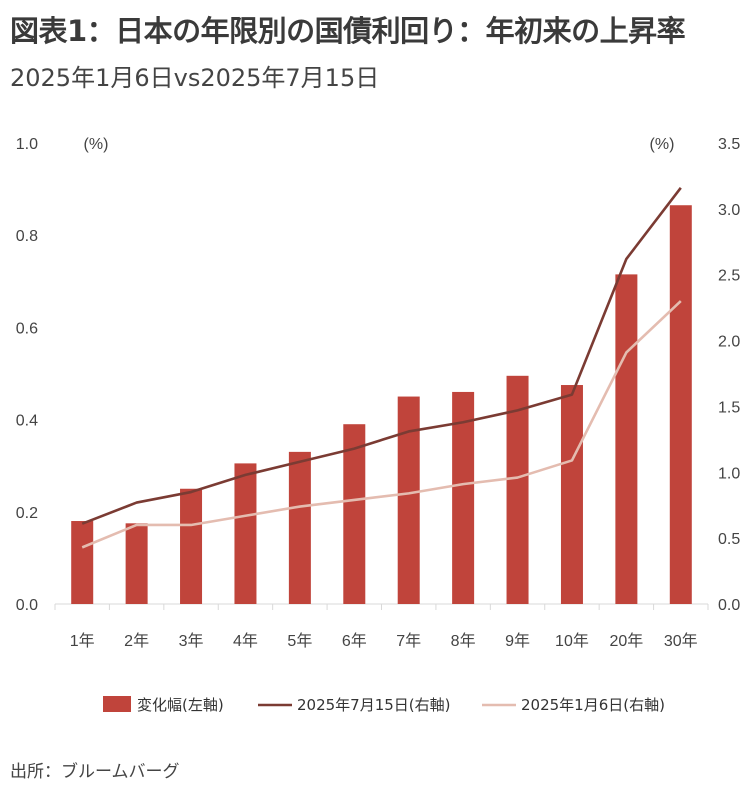  What do you see at coordinates (27, 328) in the screenshot?
I see `left-axis-tick-label: 0.6` at bounding box center [27, 328].